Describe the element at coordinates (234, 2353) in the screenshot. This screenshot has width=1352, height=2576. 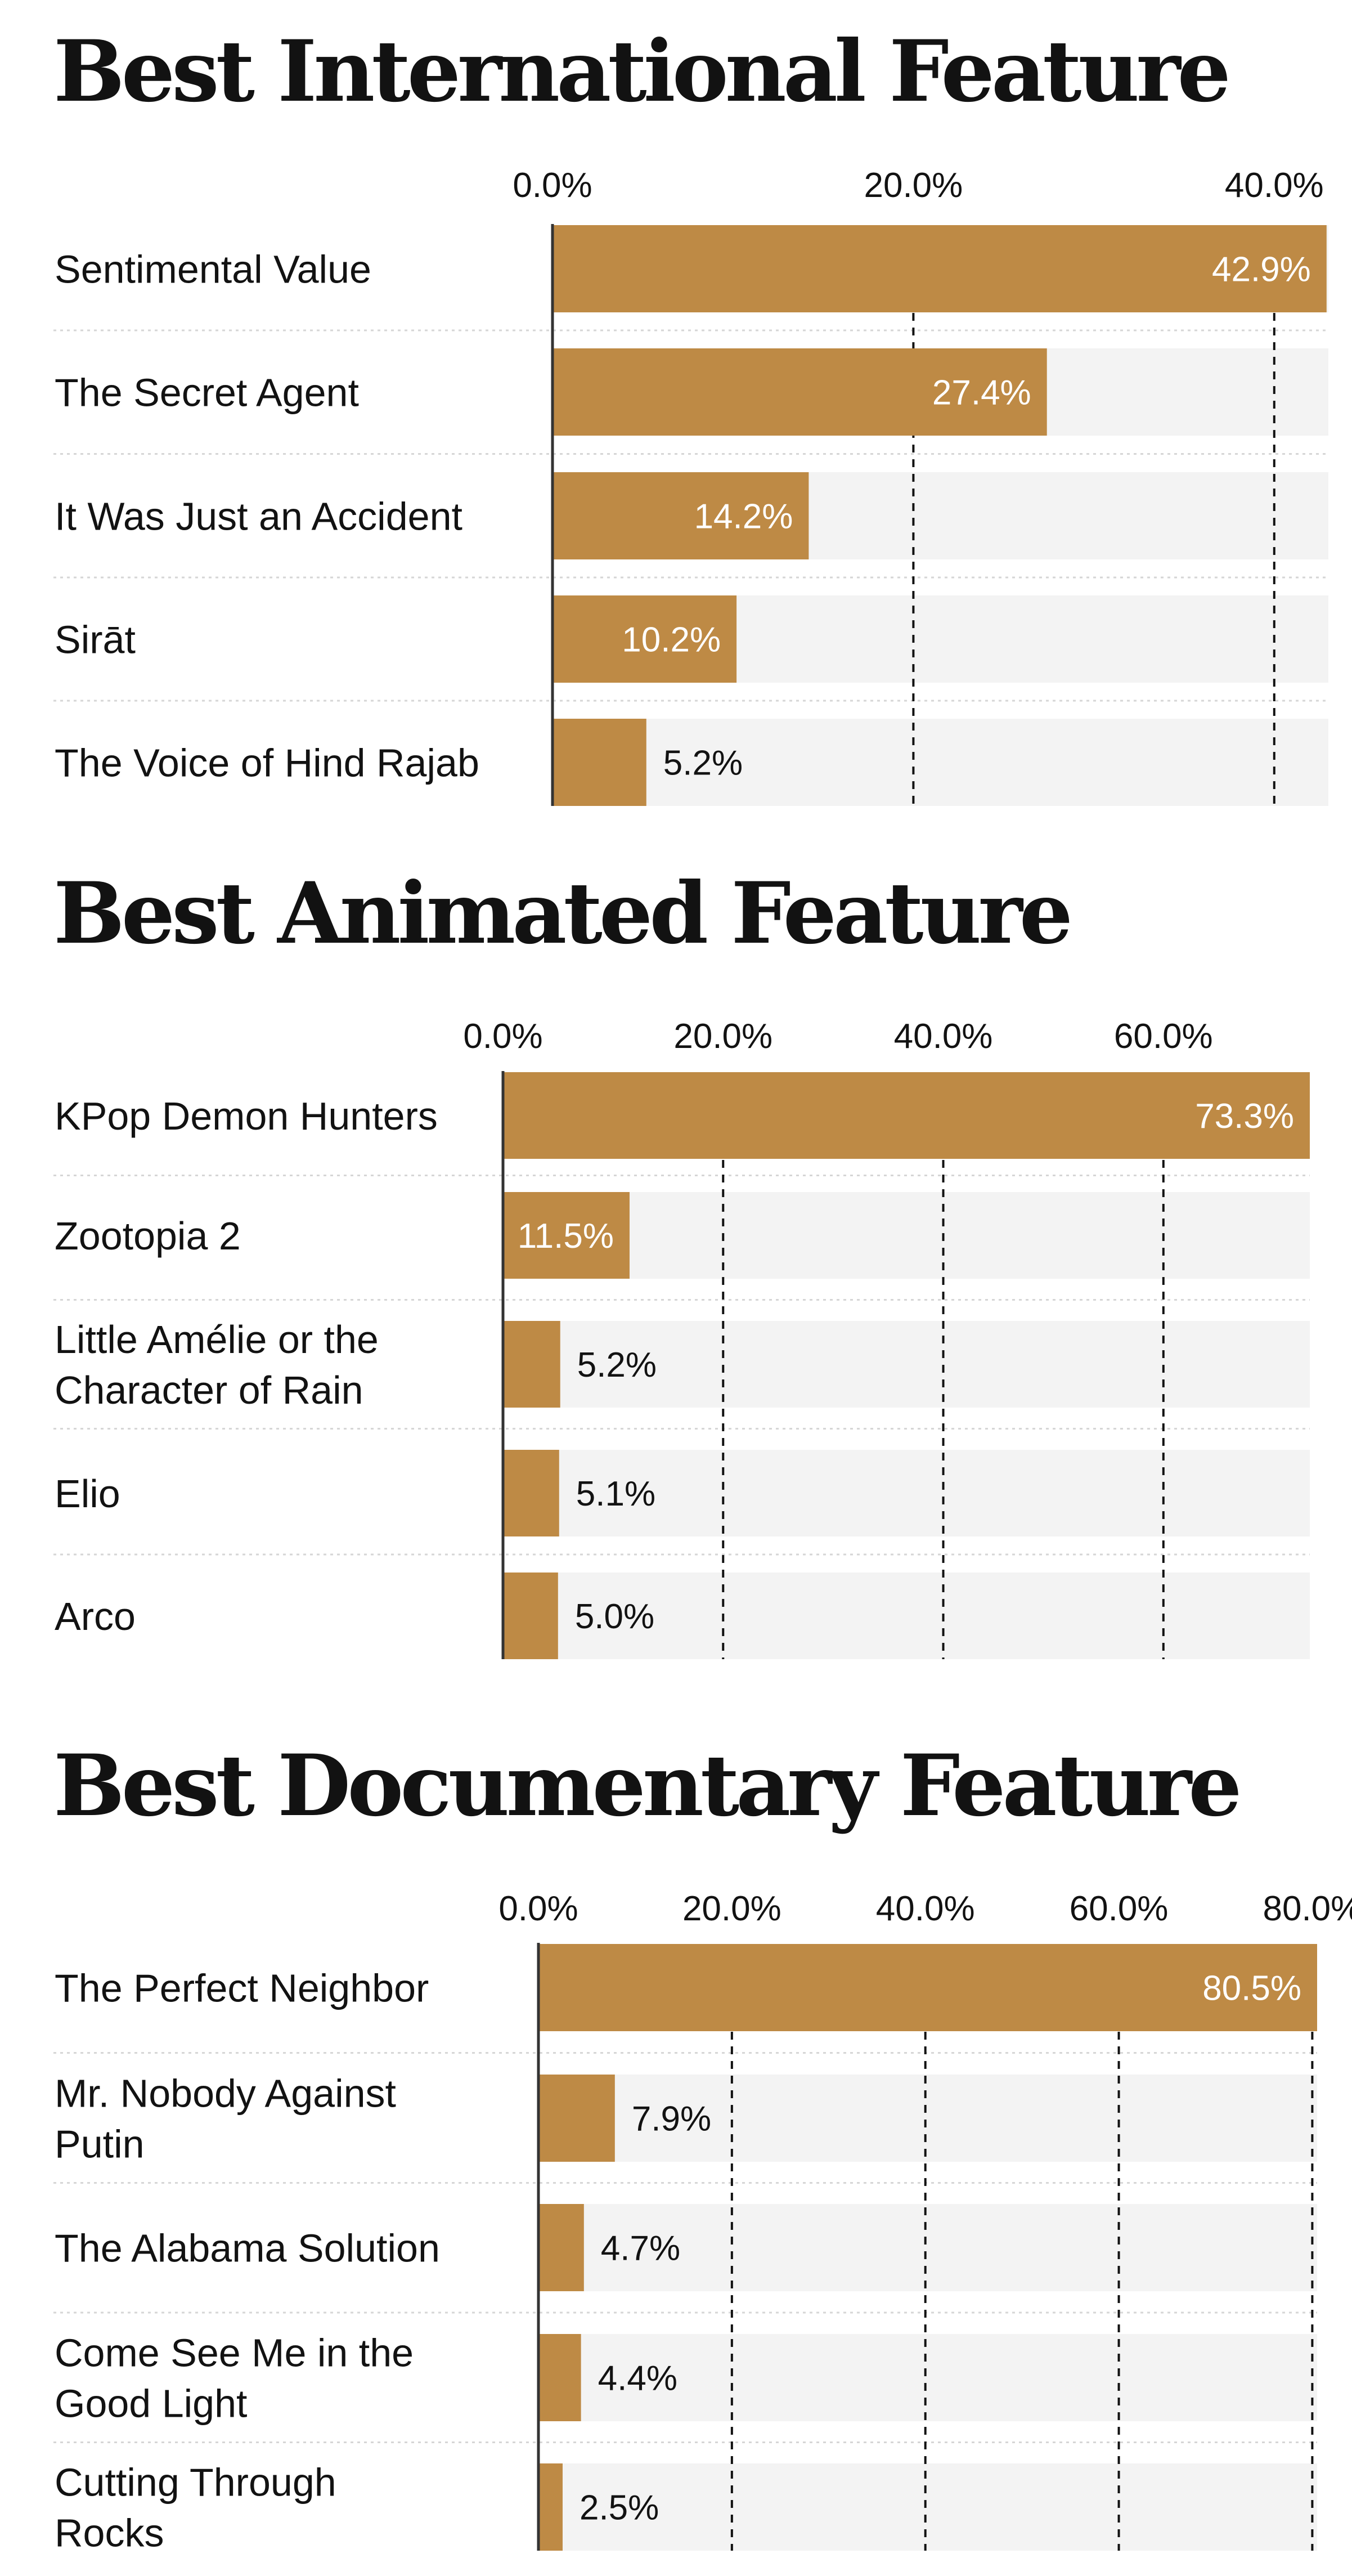
I see `category-label-line: Come See Me in the` at that location.